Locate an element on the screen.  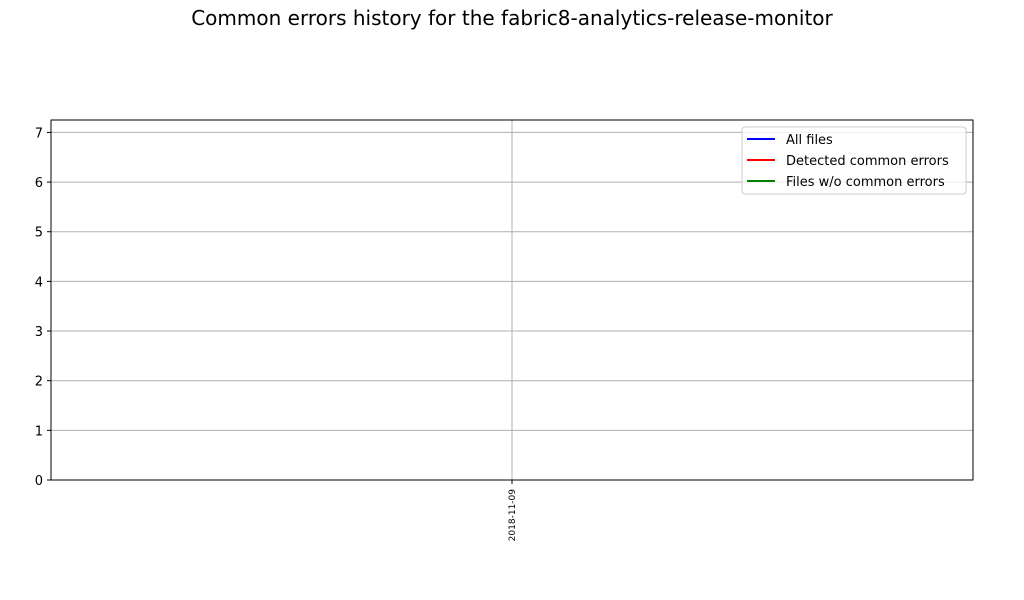
legend-label: All files is located at coordinates (809, 140).